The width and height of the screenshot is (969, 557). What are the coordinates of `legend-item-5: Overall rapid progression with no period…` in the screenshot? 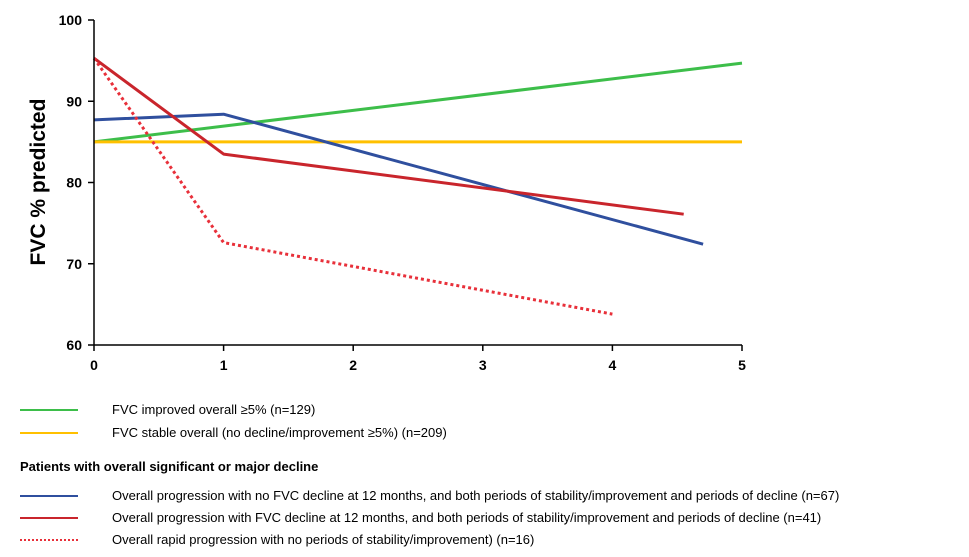 It's located at (277, 540).